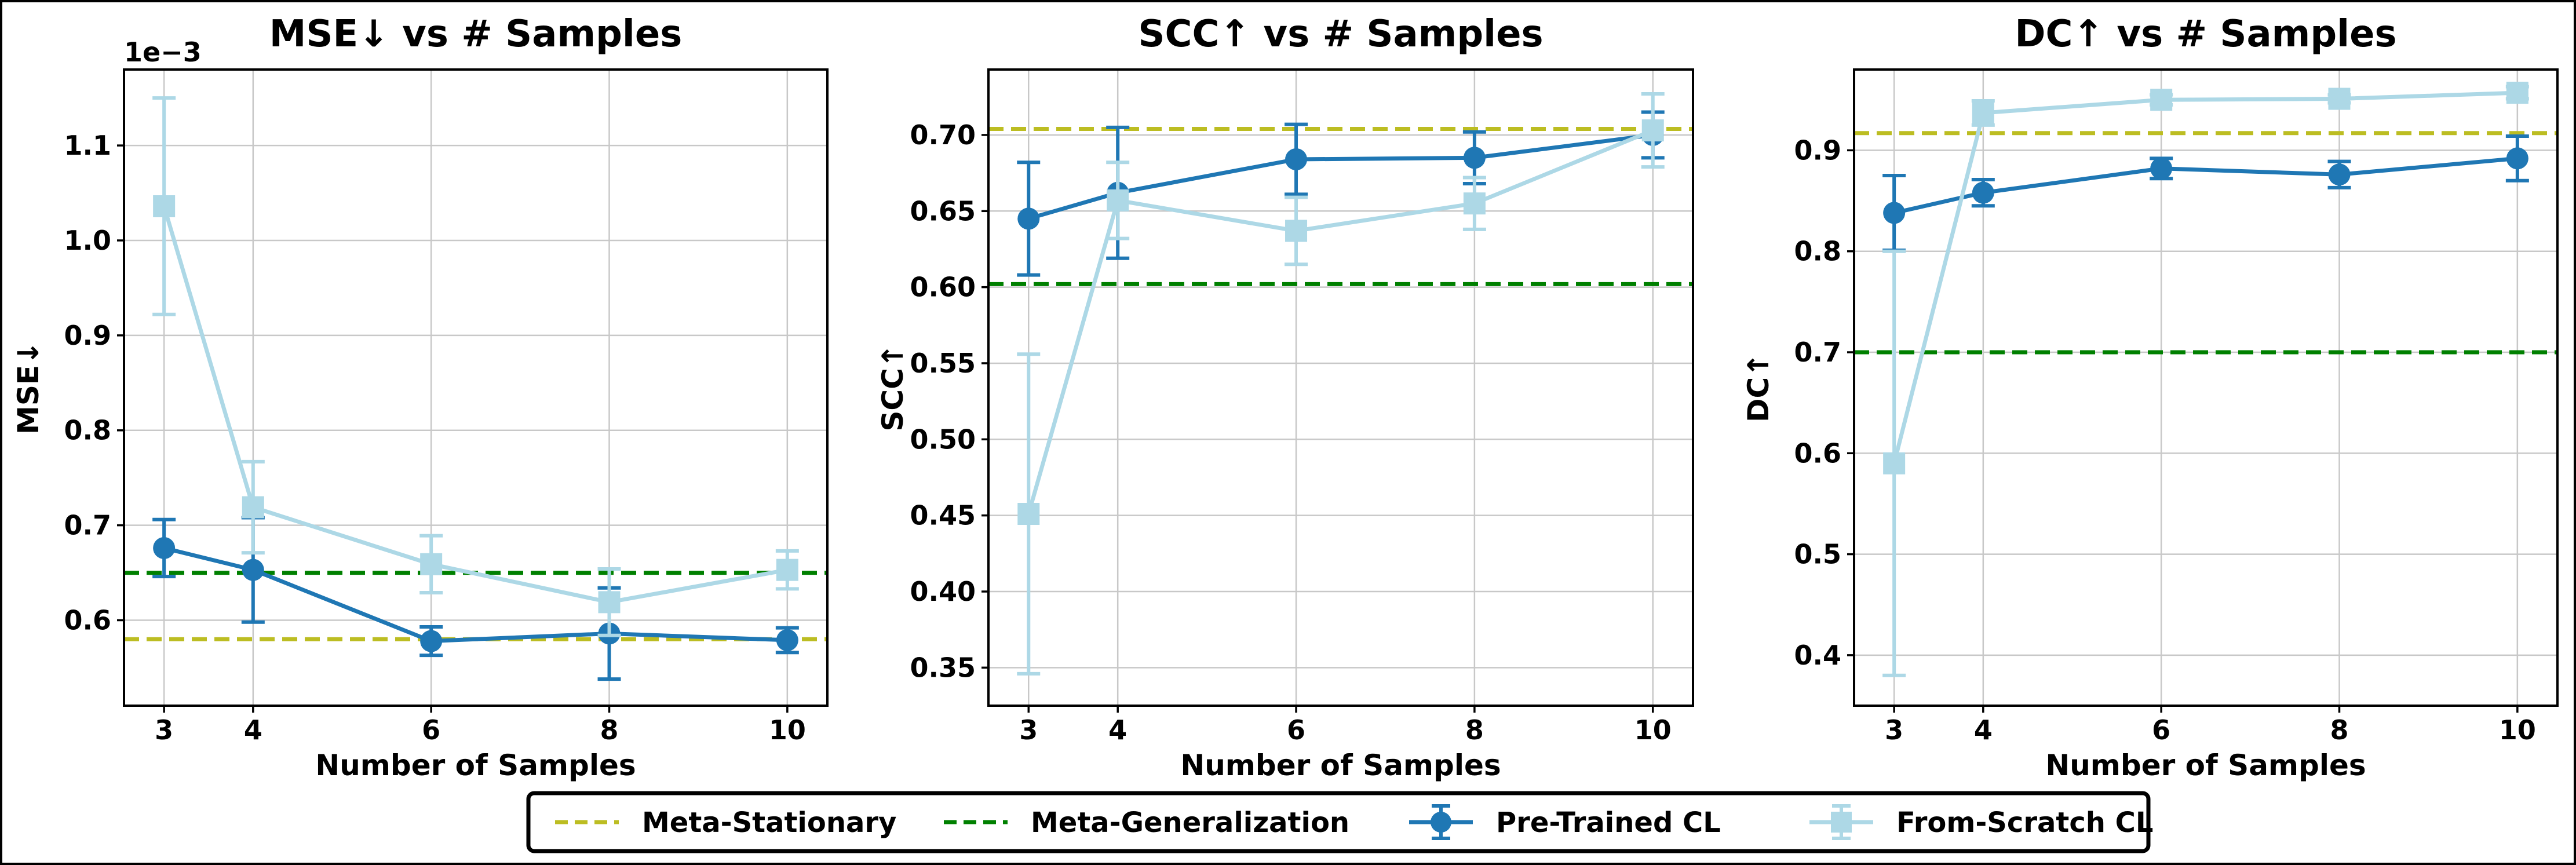 The height and width of the screenshot is (865, 2576). What do you see at coordinates (88, 146) in the screenshot?
I see `y-tick-label: 1.1` at bounding box center [88, 146].